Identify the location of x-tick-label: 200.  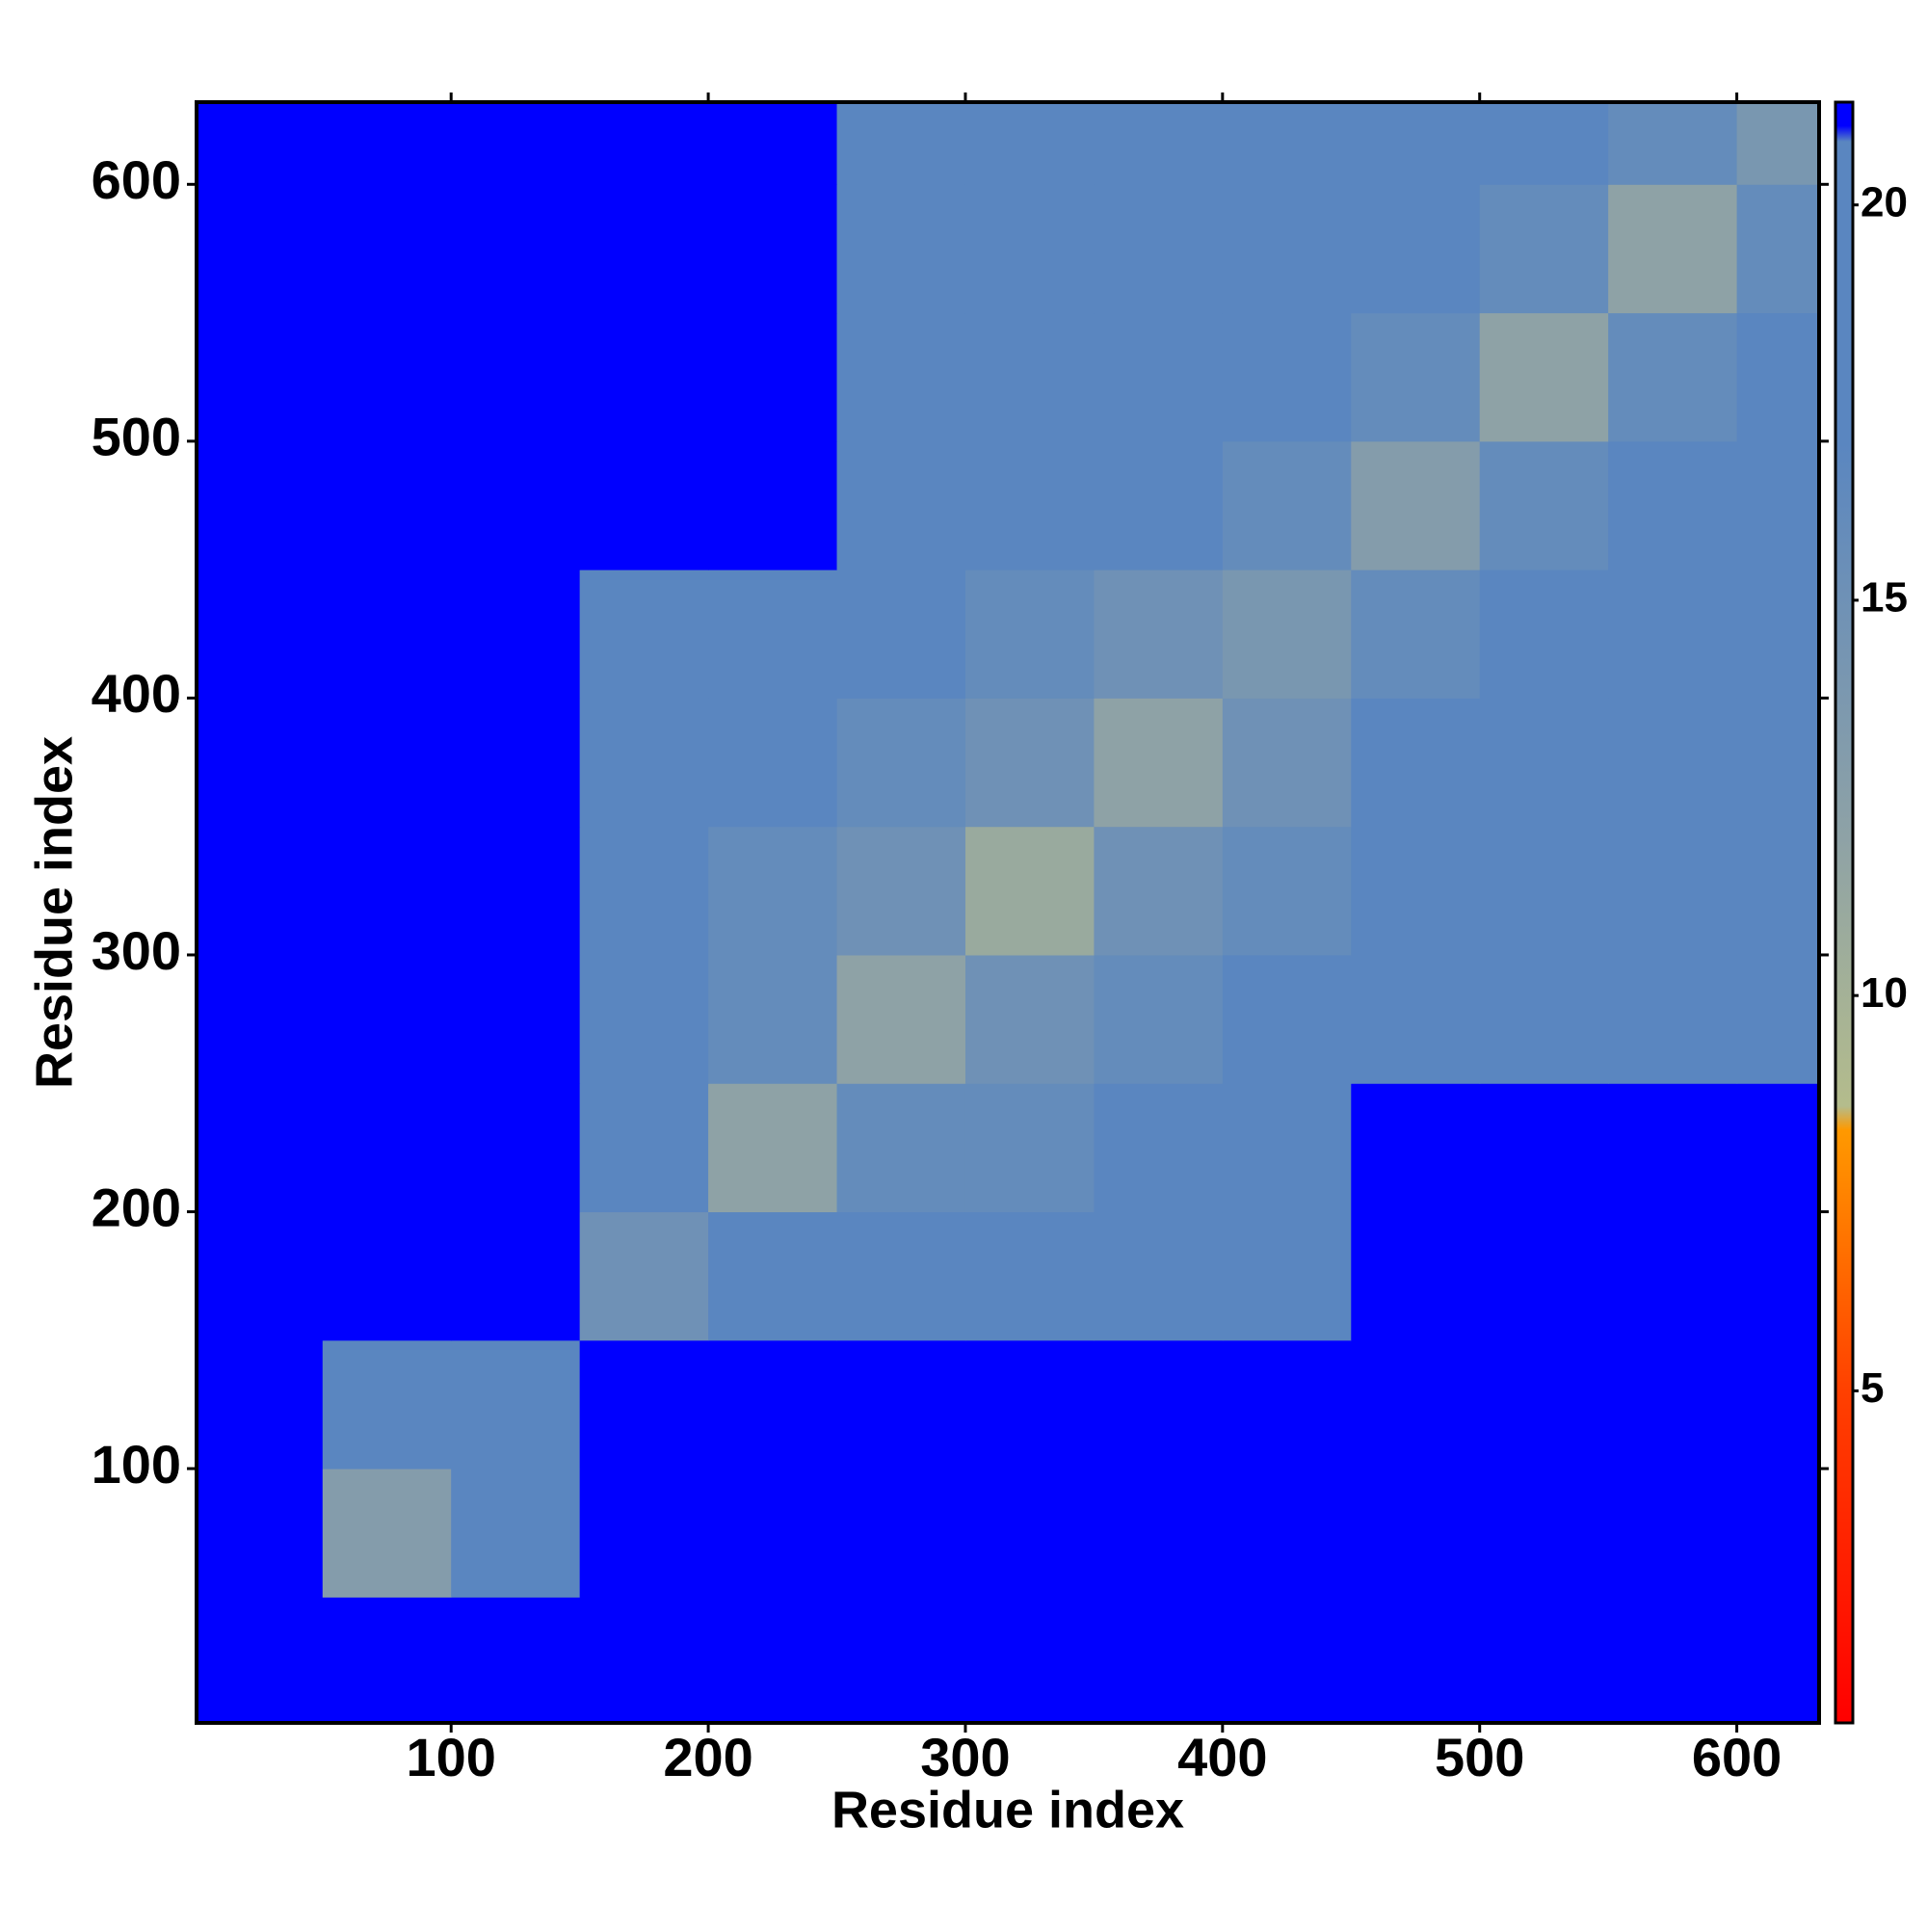
(708, 1757).